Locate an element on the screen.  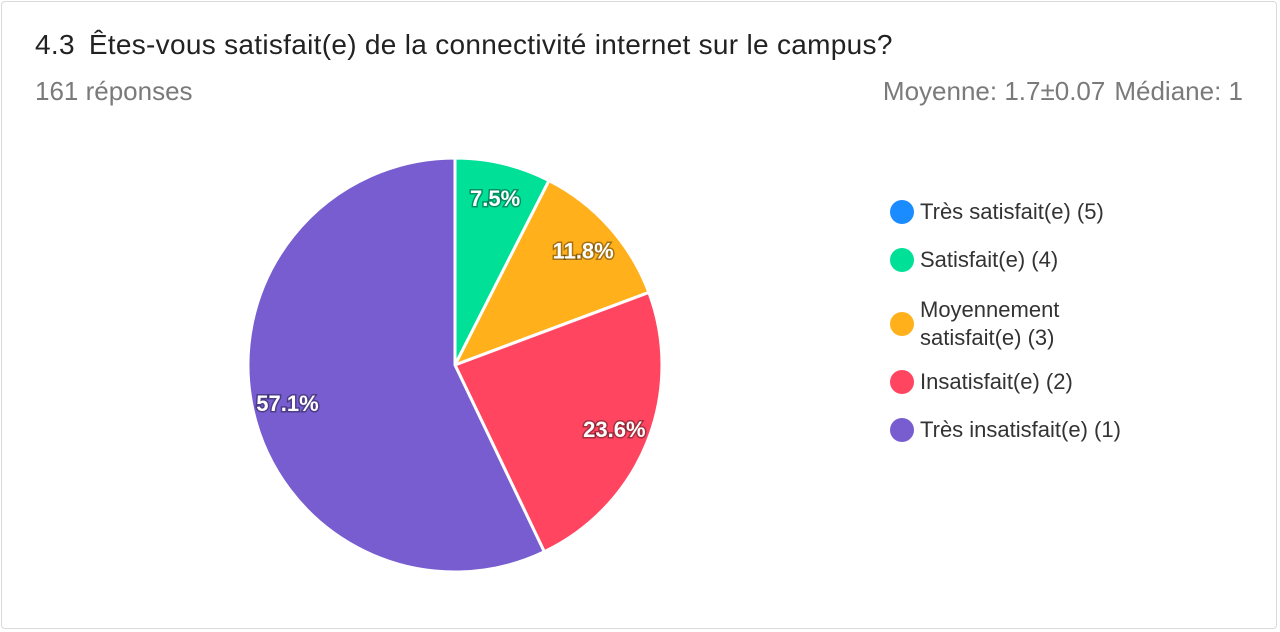
pie-slice-label: 23.6% is located at coordinates (614, 429).